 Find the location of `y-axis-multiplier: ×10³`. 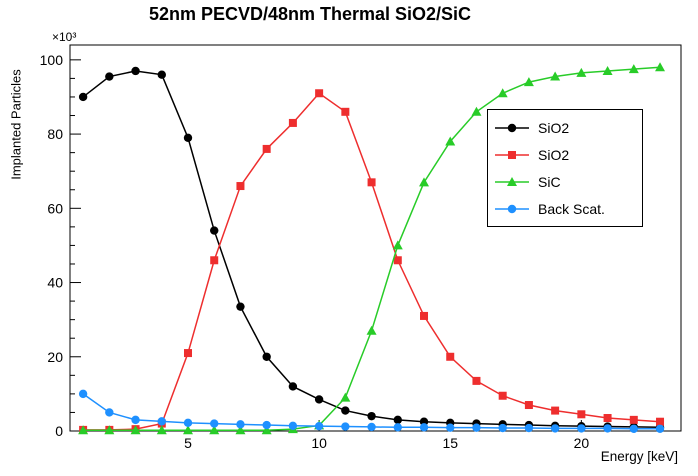

y-axis-multiplier: ×10³ is located at coordinates (64, 37).